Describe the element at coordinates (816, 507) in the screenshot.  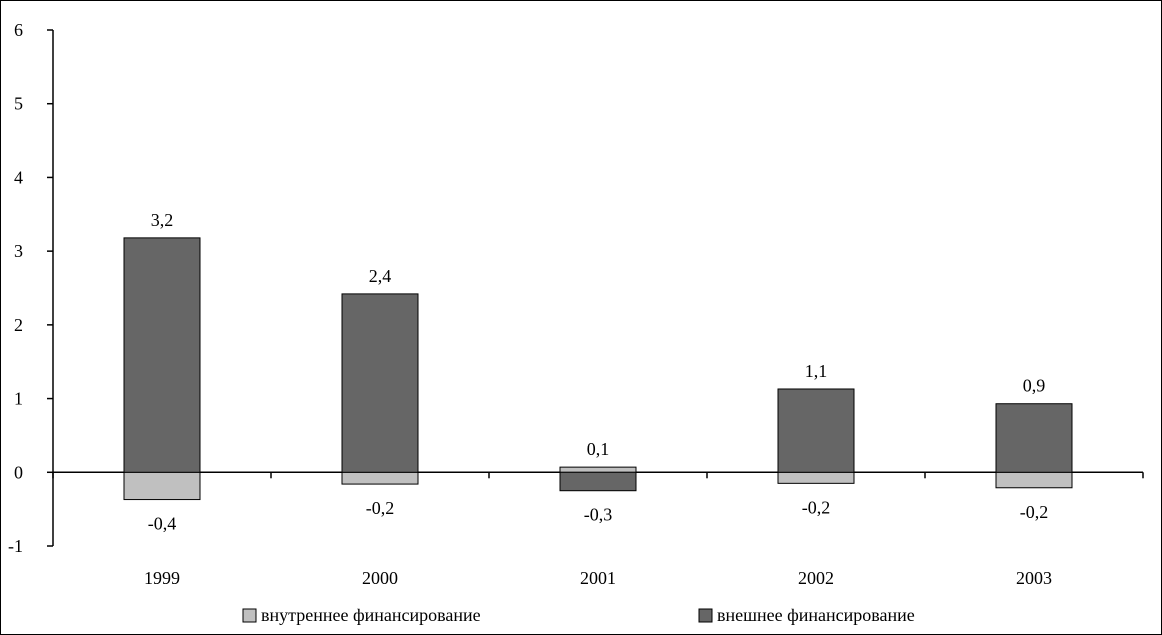
I see `data-label-internal-financing-2002: -0,2` at that location.